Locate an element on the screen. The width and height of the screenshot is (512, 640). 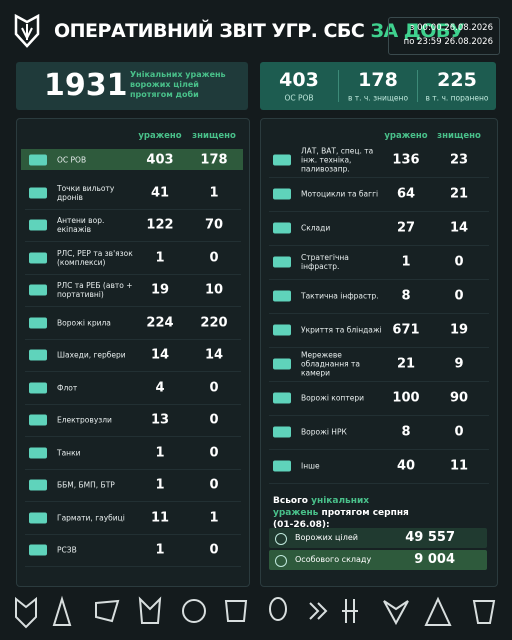
row-hit: 64 is located at coordinates (406, 194).